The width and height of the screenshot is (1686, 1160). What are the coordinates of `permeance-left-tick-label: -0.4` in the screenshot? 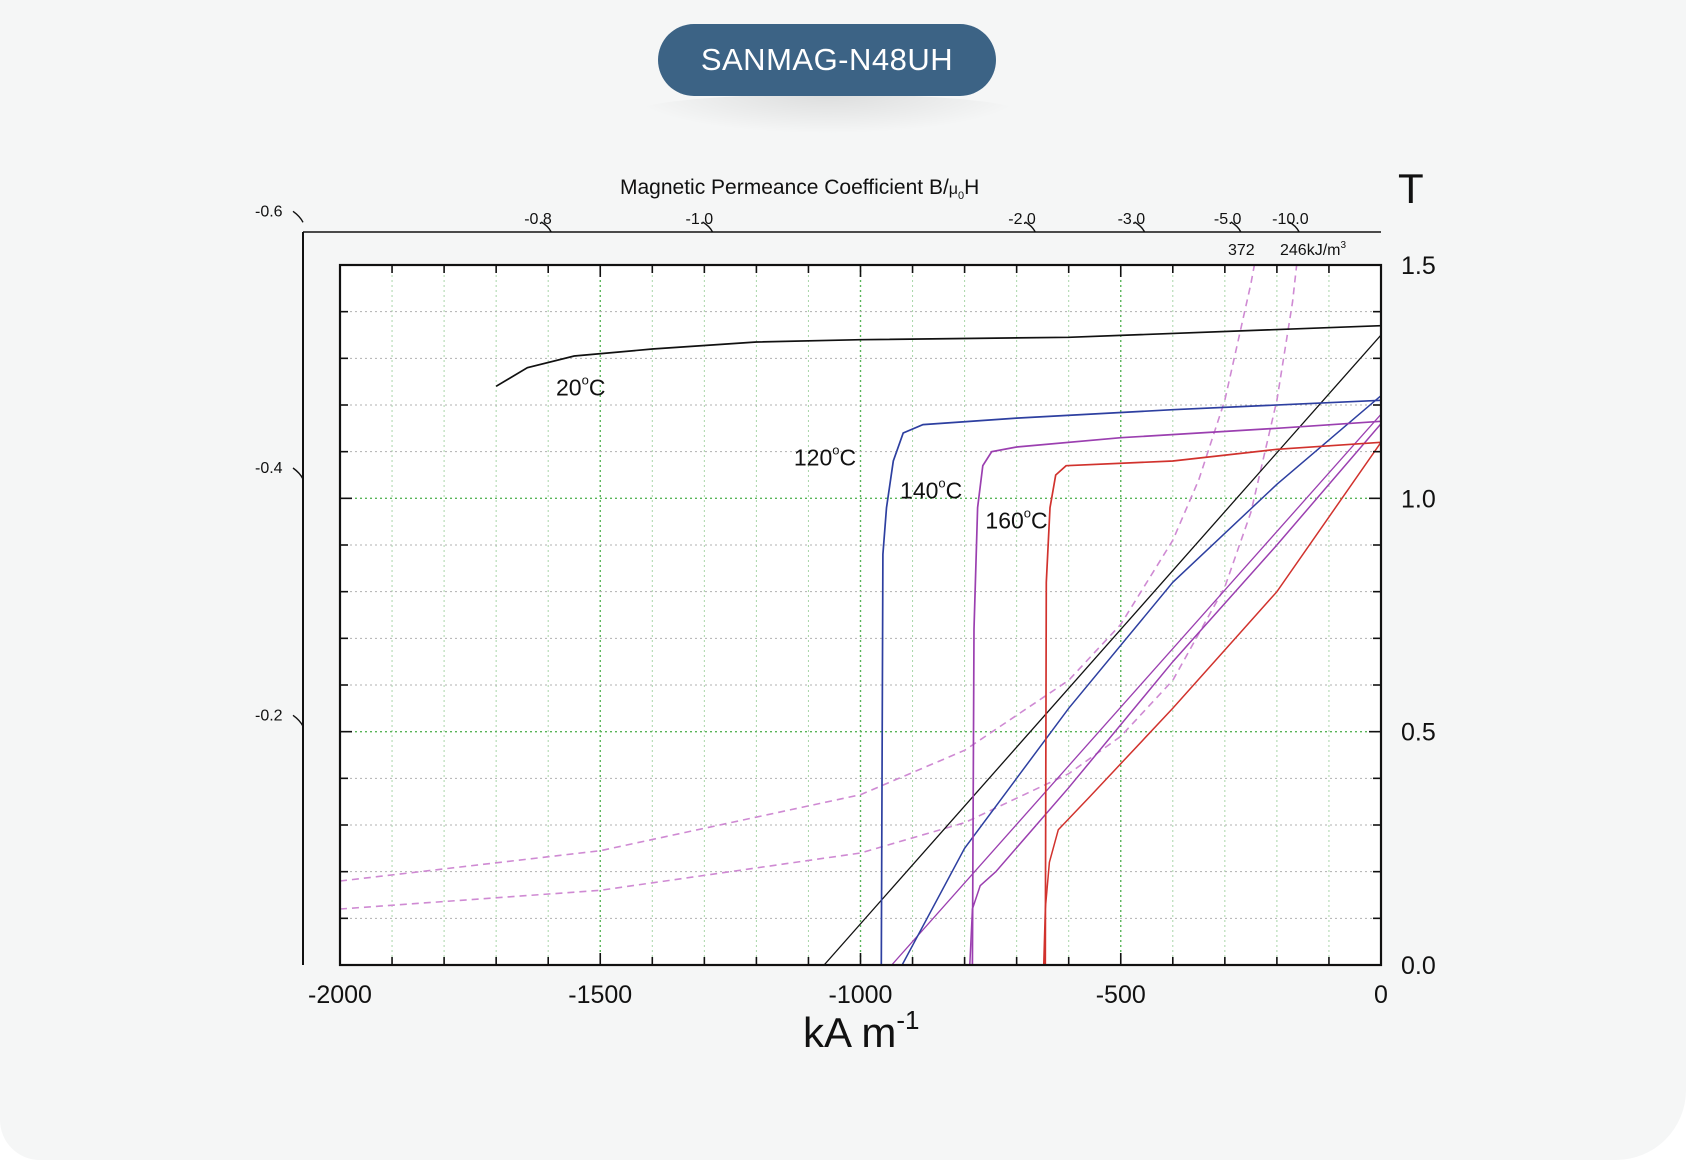 It's located at (269, 468).